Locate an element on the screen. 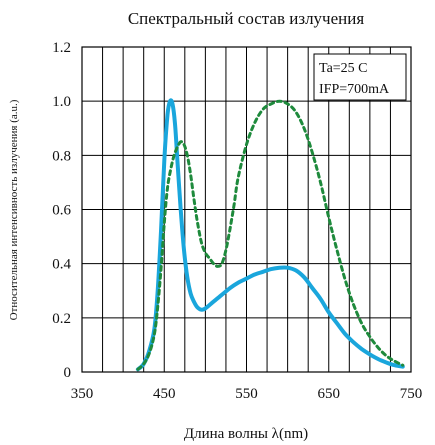 This screenshot has width=435, height=445. y-tick-label: 0 is located at coordinates (68, 373).